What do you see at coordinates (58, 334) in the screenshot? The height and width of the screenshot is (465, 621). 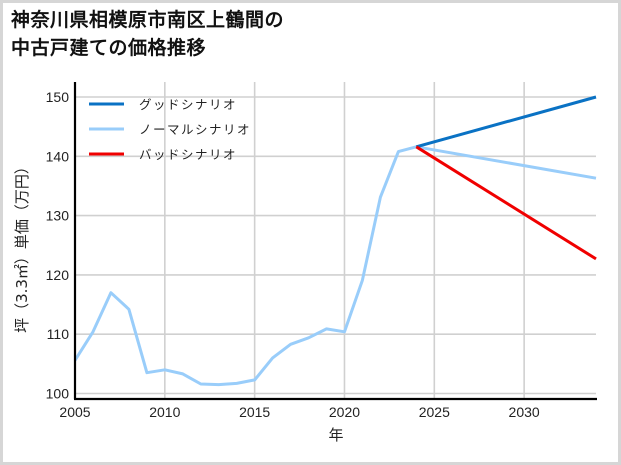 I see `y-tick-label: 110` at bounding box center [58, 334].